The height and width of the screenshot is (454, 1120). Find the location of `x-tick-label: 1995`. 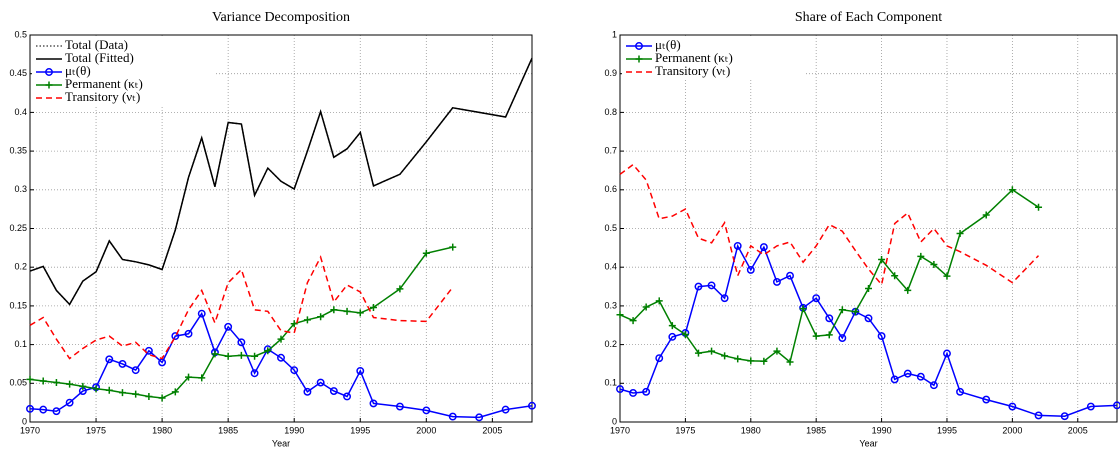

x-tick-label: 1995 is located at coordinates (947, 430).